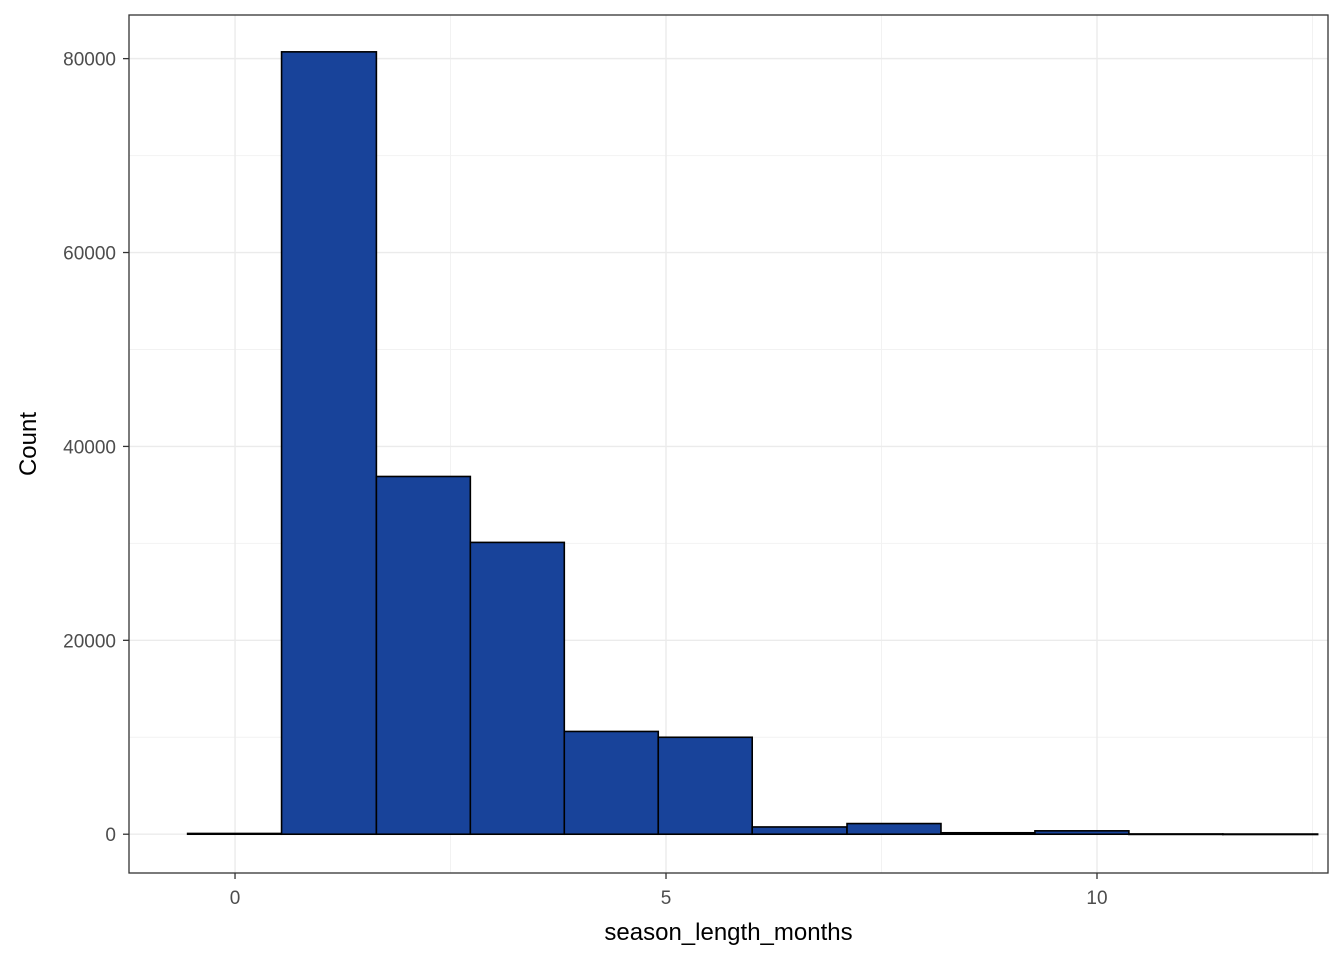 Image resolution: width=1344 pixels, height=960 pixels. Describe the element at coordinates (28, 444) in the screenshot. I see `y-axis-title: Count` at that location.